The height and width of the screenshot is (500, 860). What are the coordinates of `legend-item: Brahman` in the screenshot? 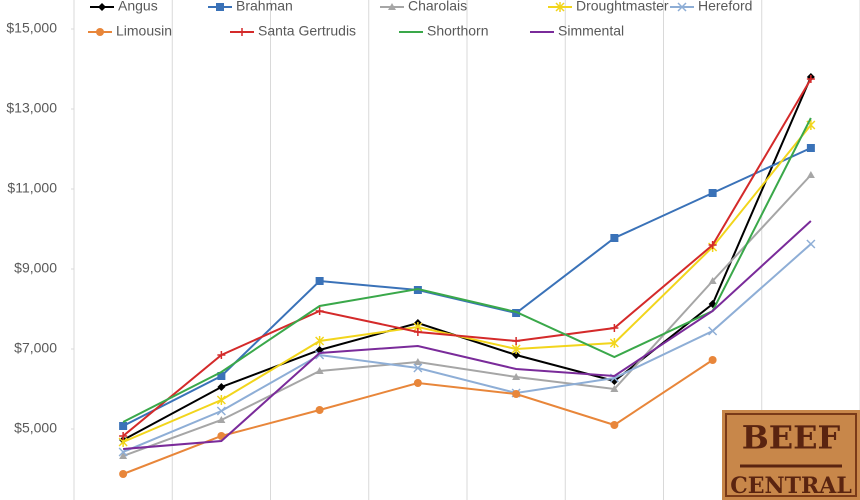 It's located at (250, 7).